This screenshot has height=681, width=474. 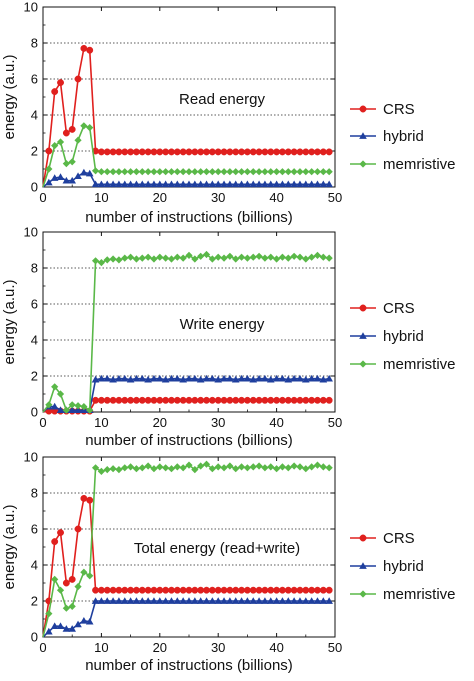 What do you see at coordinates (42, 197) in the screenshot?
I see `x-tick-label: 0` at bounding box center [42, 197].